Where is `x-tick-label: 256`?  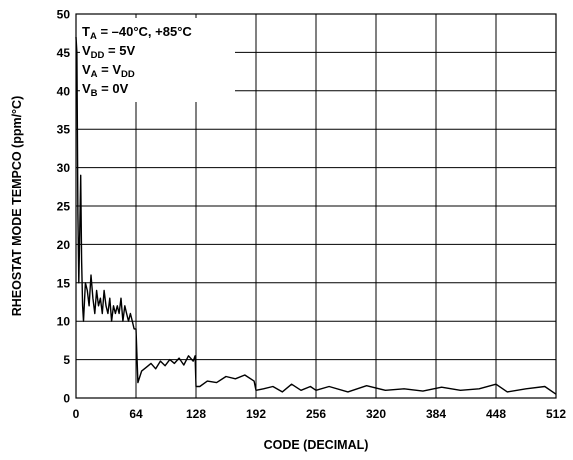
x-tick-label: 256 is located at coordinates (316, 414).